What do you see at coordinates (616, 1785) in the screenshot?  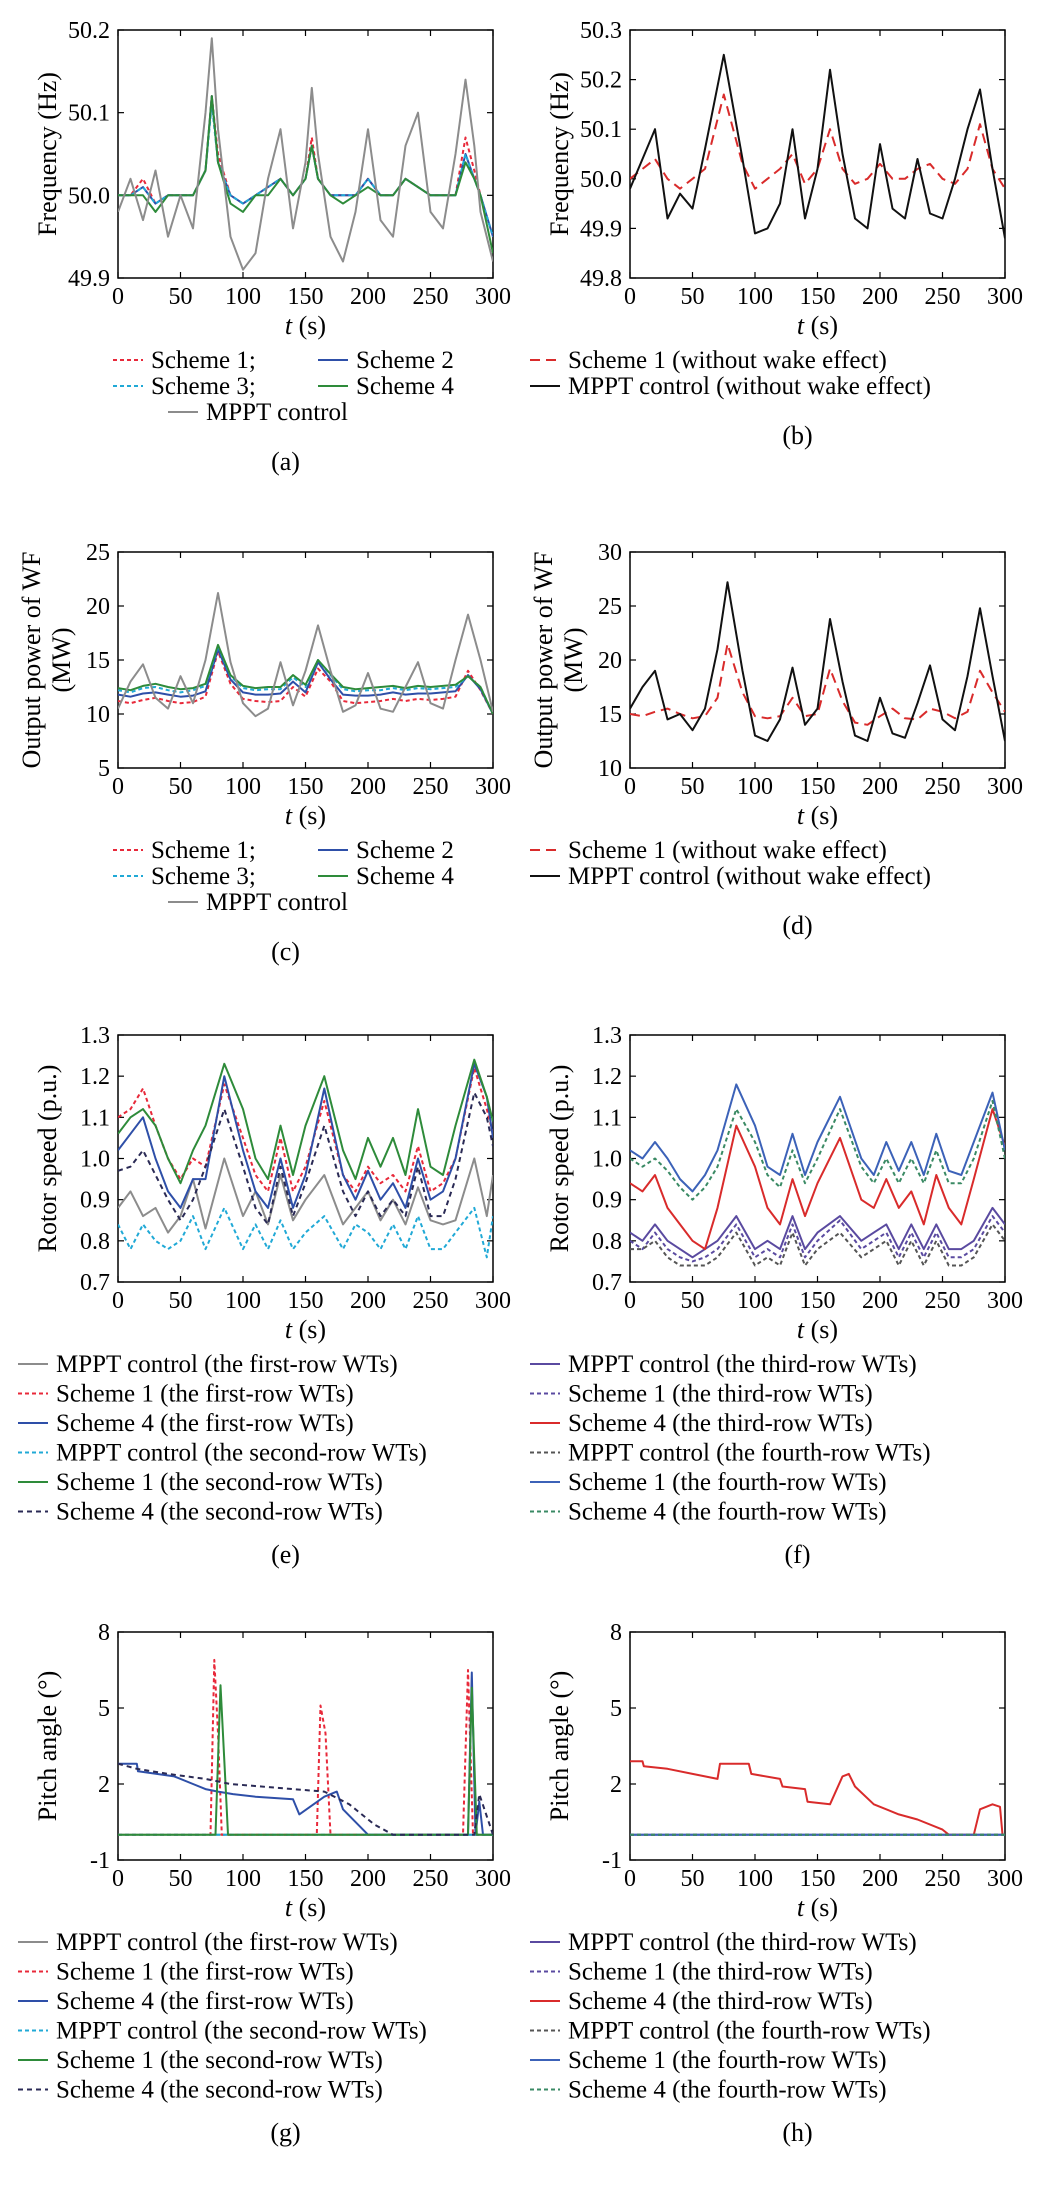 I see `y-tick-label: 2` at bounding box center [616, 1785].